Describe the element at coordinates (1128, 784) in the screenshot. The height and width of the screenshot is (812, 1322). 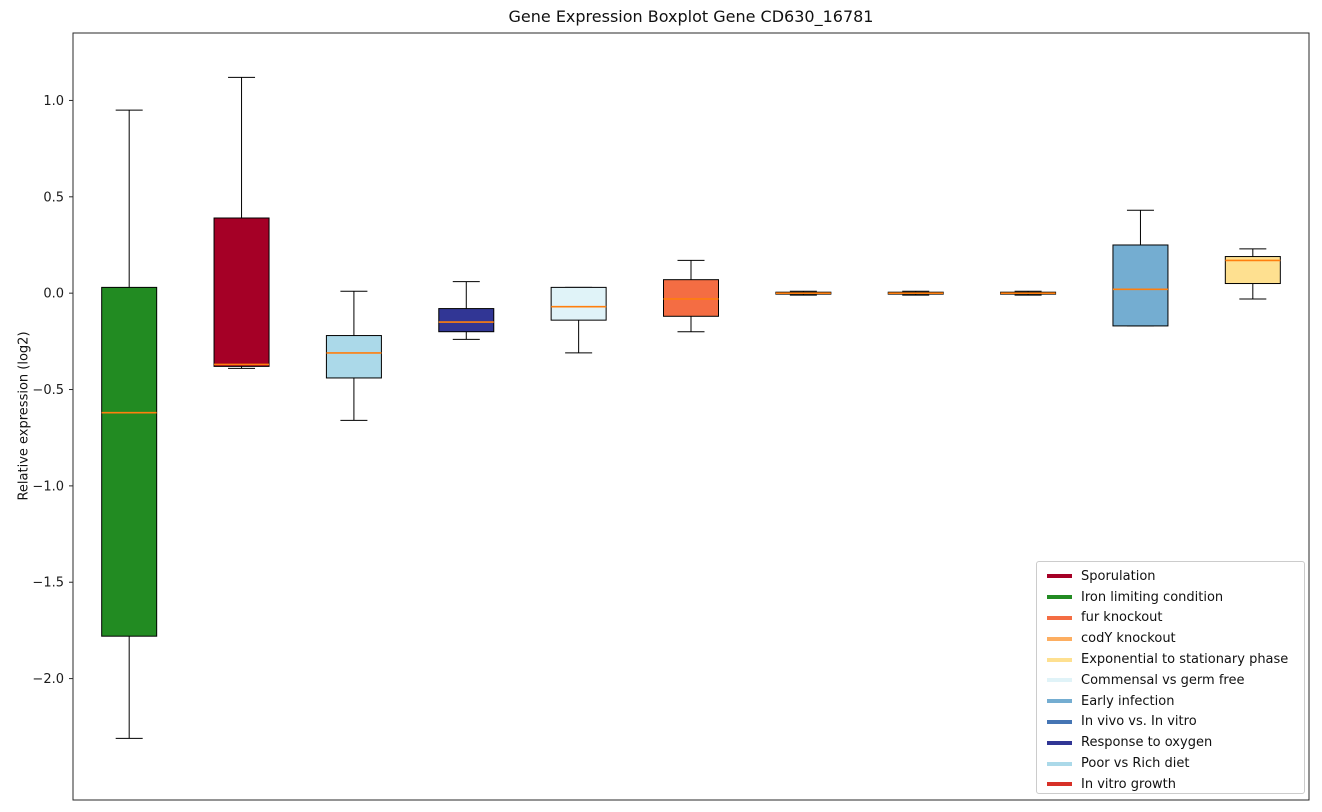
I see `legend-label: In vitro growth` at that location.